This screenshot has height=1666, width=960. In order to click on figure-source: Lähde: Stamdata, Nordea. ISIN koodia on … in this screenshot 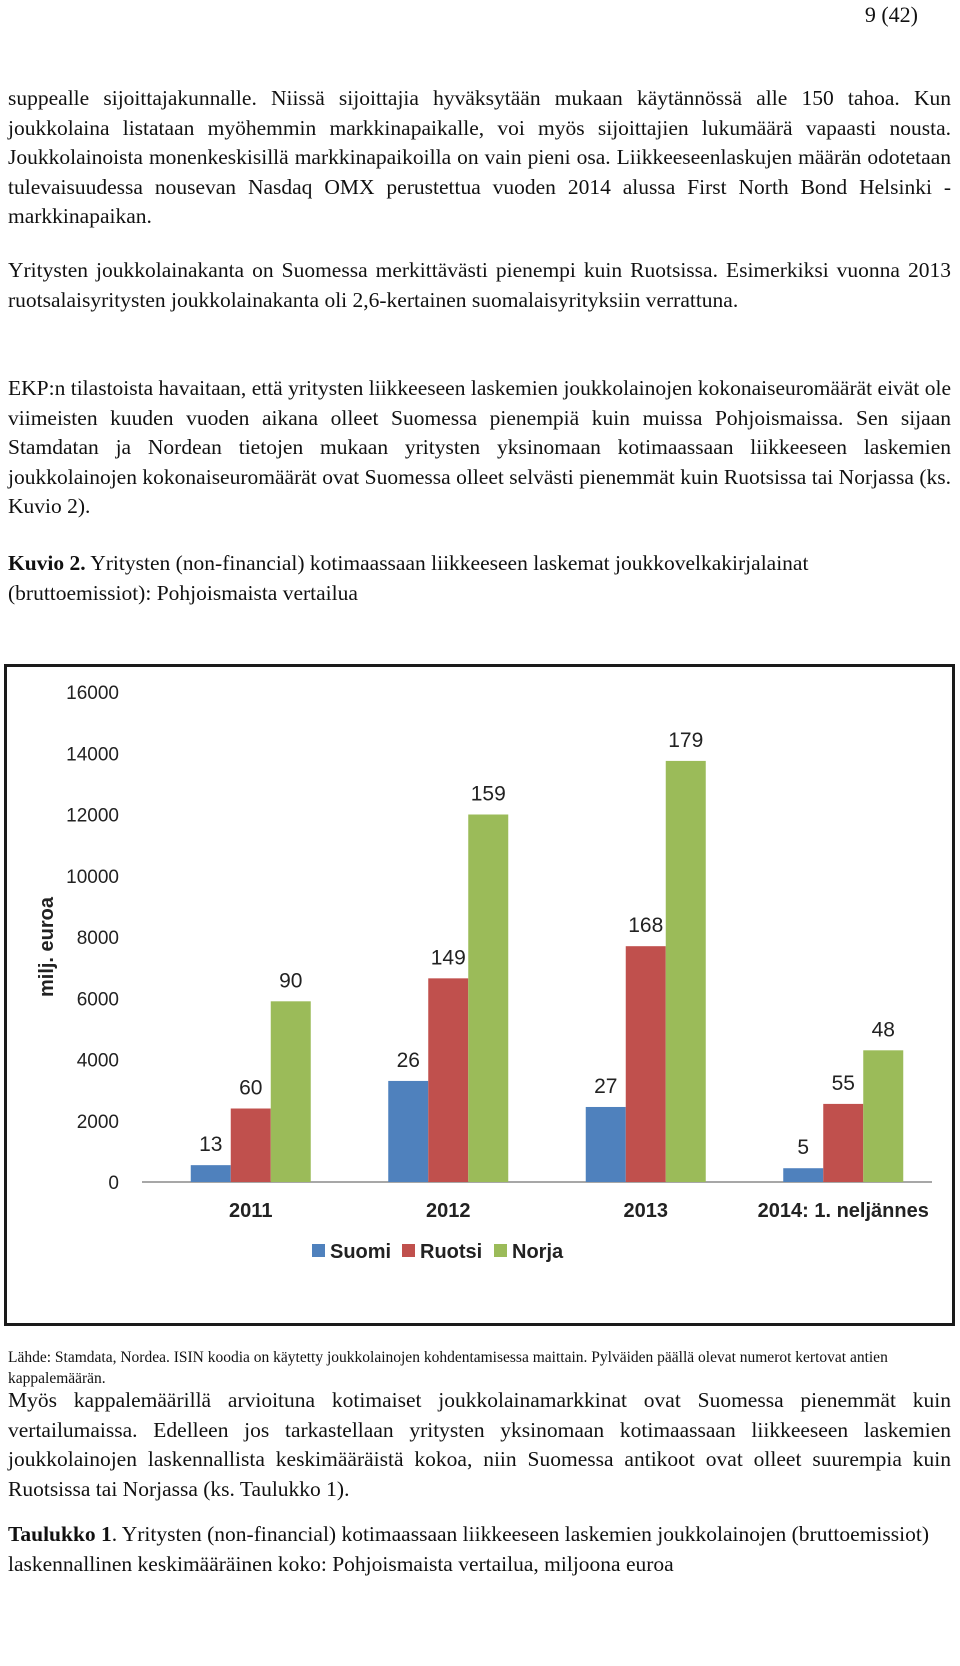, I will do `click(448, 1368)`.